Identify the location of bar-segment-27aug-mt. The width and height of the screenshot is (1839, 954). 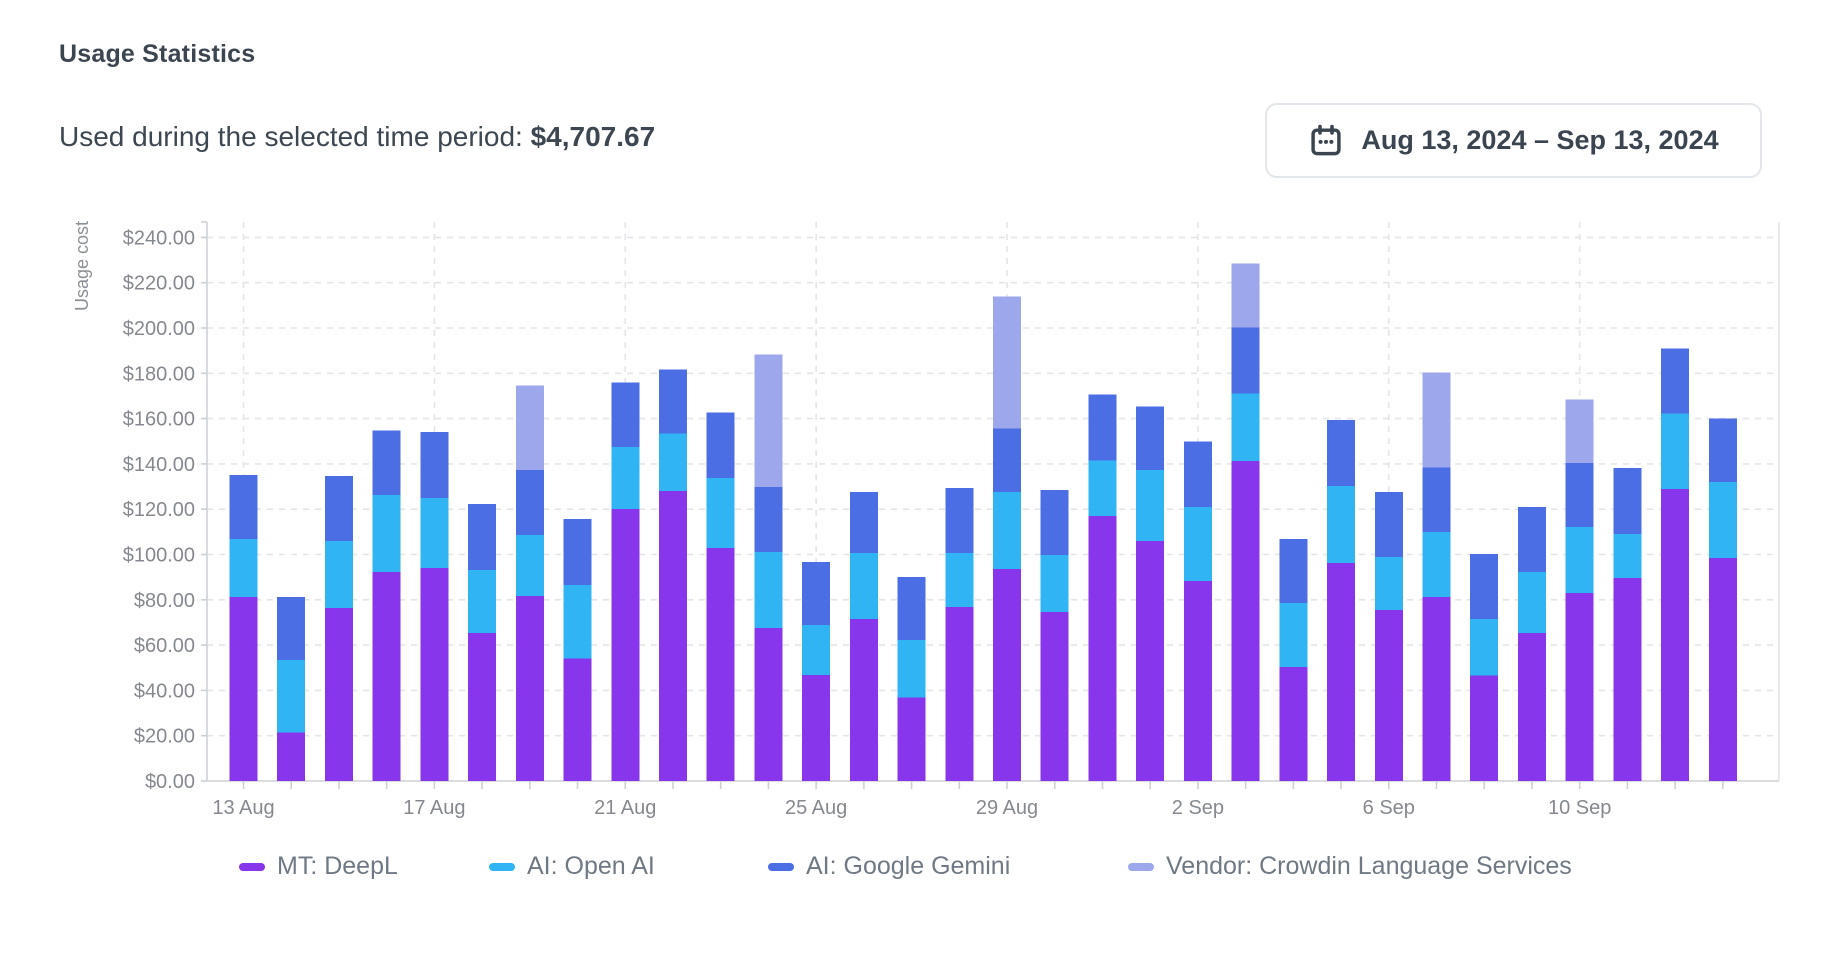
(911, 739).